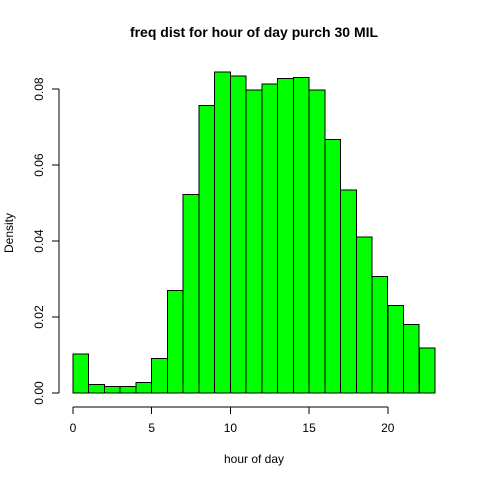 This screenshot has height=480, width=480. Describe the element at coordinates (39, 393) in the screenshot. I see `y-tick-label: 0.00` at that location.